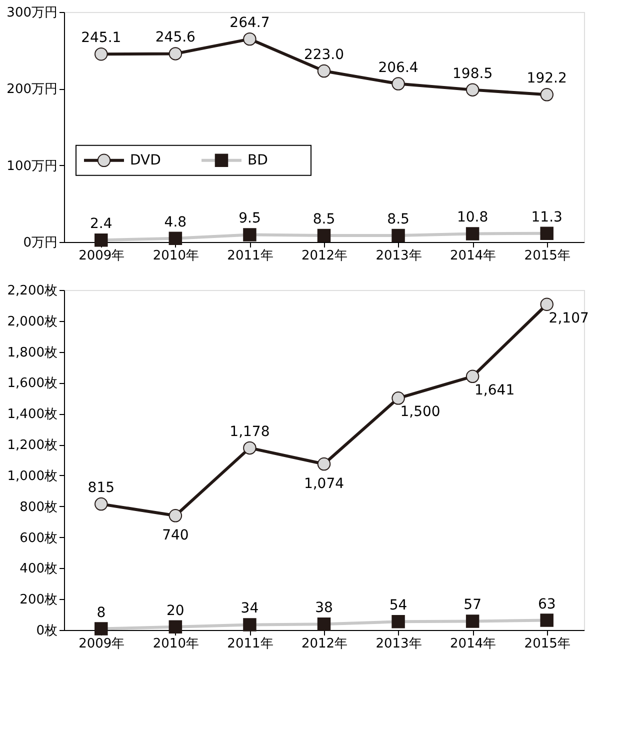  What do you see at coordinates (32, 352) in the screenshot?
I see `y-tick-label: 1,800枚` at bounding box center [32, 352].